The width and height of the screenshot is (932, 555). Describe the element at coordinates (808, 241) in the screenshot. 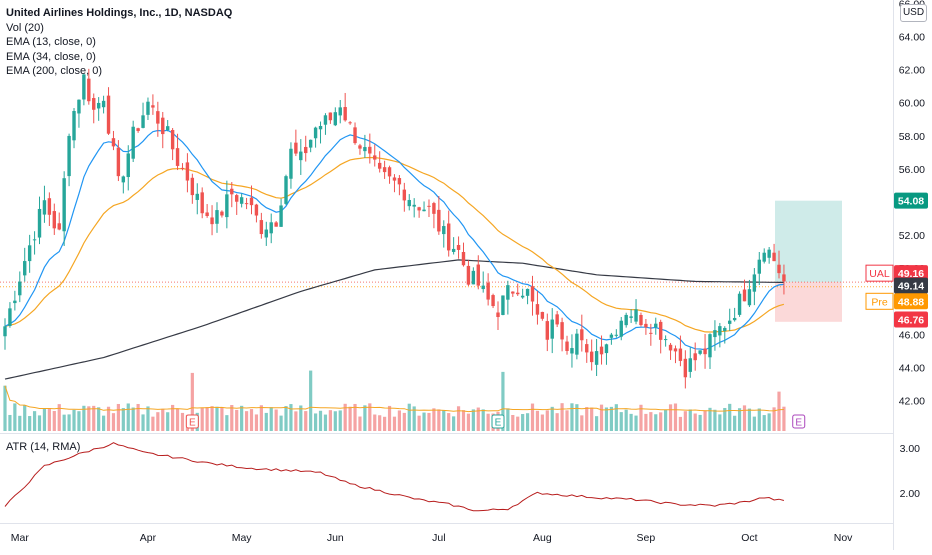

I see `target-zone` at that location.